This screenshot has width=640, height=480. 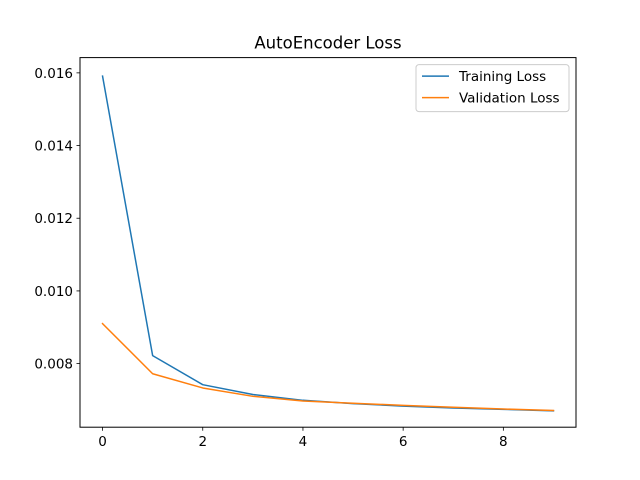 What do you see at coordinates (503, 442) in the screenshot?
I see `x-tick-label: 8` at bounding box center [503, 442].